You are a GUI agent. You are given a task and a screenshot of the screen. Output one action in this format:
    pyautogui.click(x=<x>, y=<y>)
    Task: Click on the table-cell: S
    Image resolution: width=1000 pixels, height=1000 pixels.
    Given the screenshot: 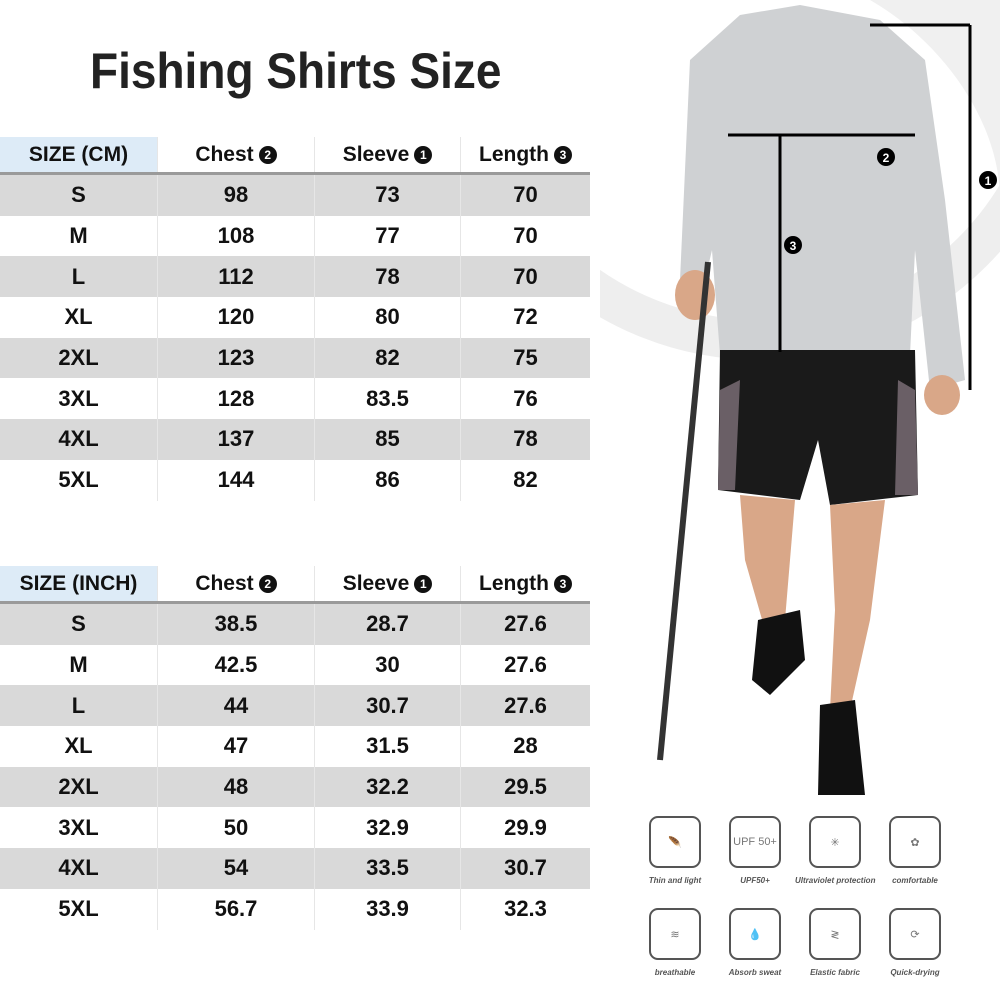 What is the action you would take?
    pyautogui.click(x=78, y=624)
    